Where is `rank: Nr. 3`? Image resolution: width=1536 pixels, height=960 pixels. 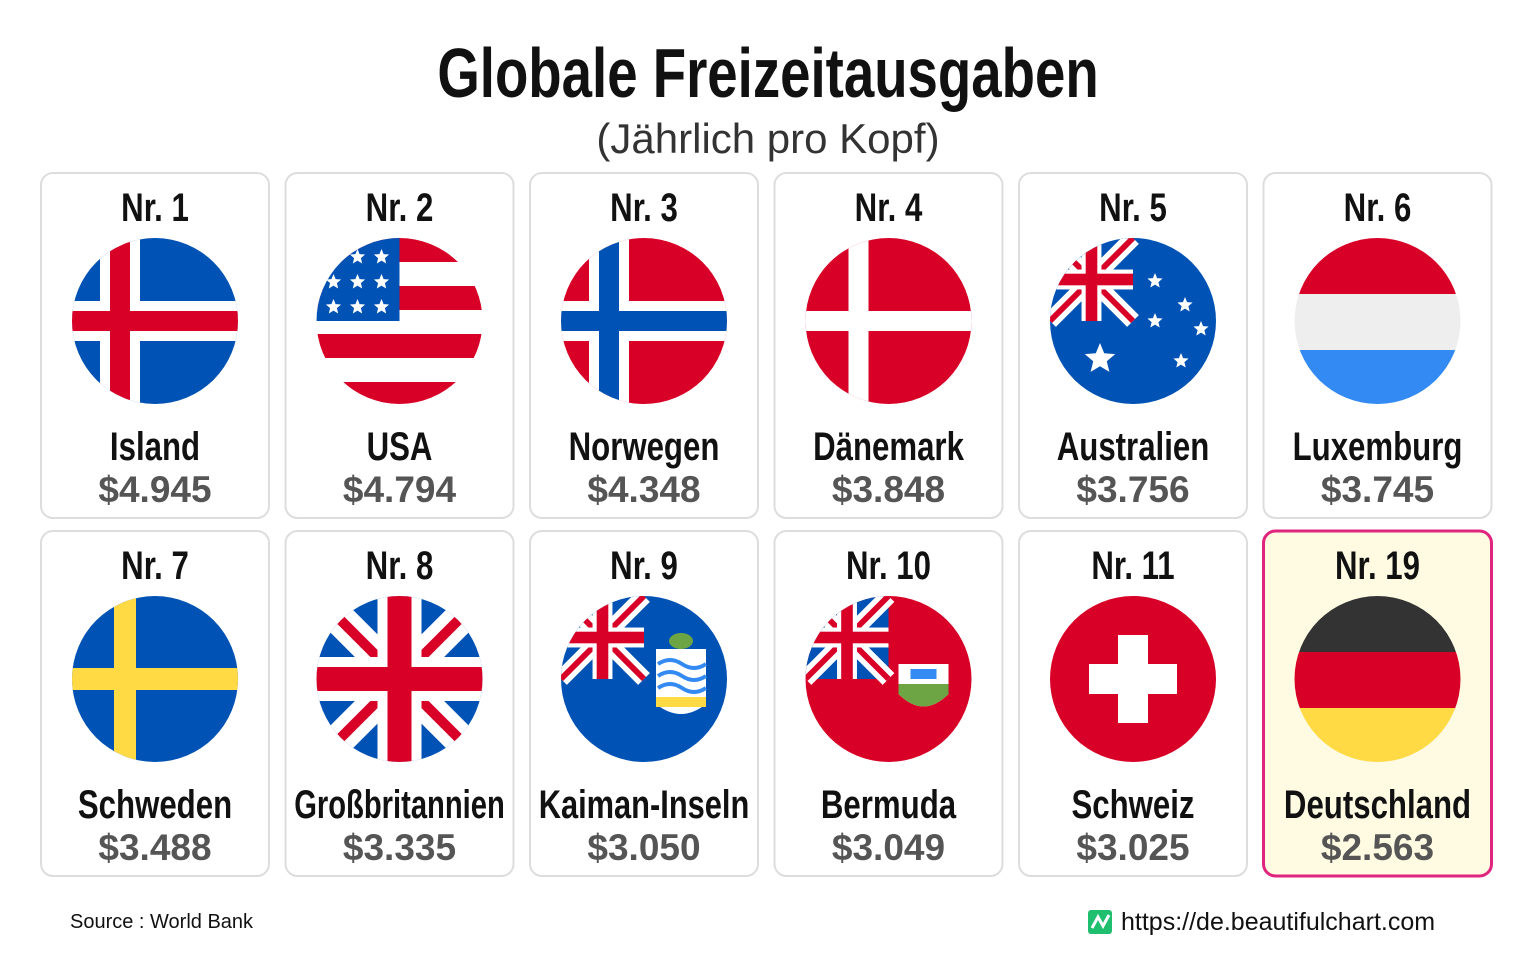 rank: Nr. 3 is located at coordinates (644, 207).